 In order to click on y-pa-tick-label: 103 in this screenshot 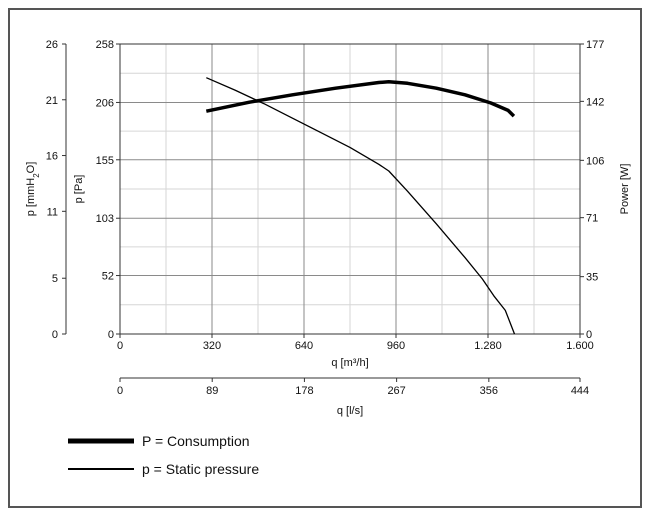, I will do `click(105, 219)`.